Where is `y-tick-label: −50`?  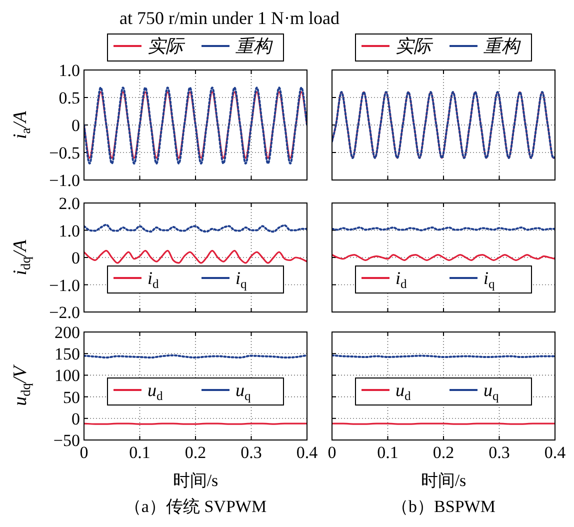
y-tick-label: −50 is located at coordinates (66, 440).